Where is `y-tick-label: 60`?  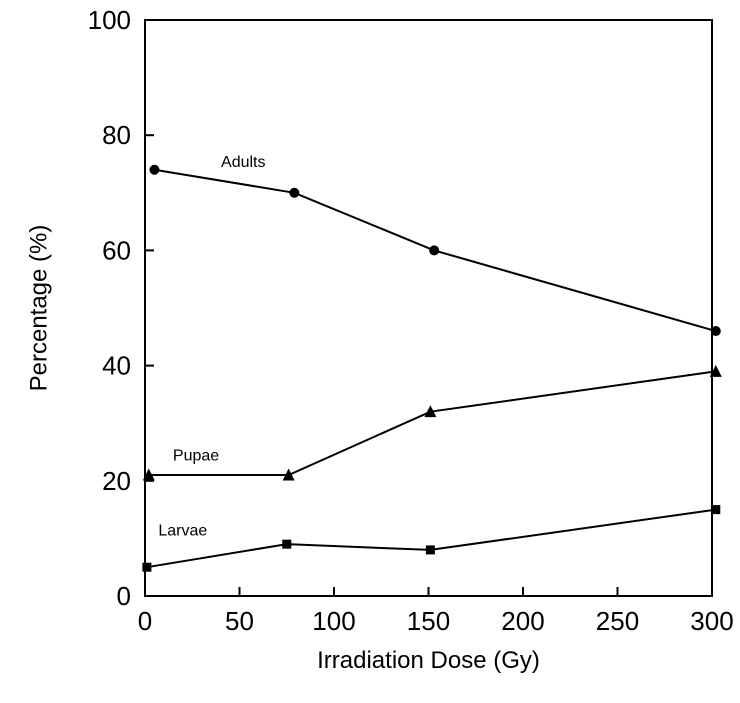
y-tick-label: 60 is located at coordinates (116, 250).